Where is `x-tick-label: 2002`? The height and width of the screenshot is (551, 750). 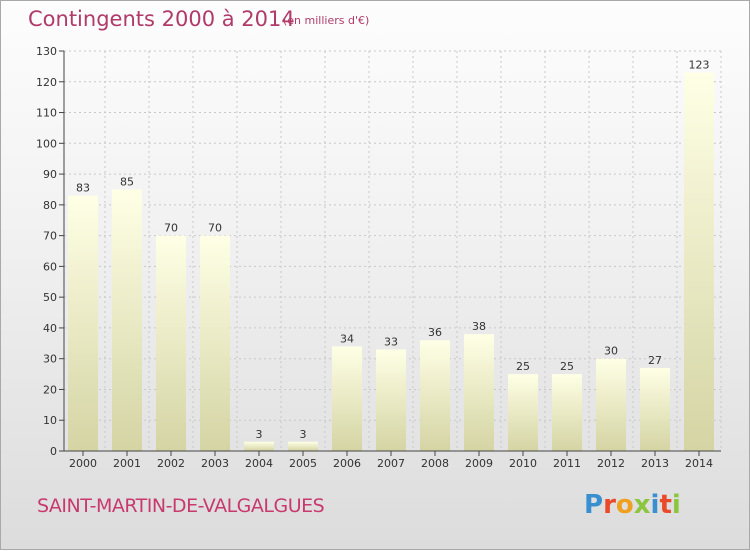 x-tick-label: 2002 is located at coordinates (171, 463).